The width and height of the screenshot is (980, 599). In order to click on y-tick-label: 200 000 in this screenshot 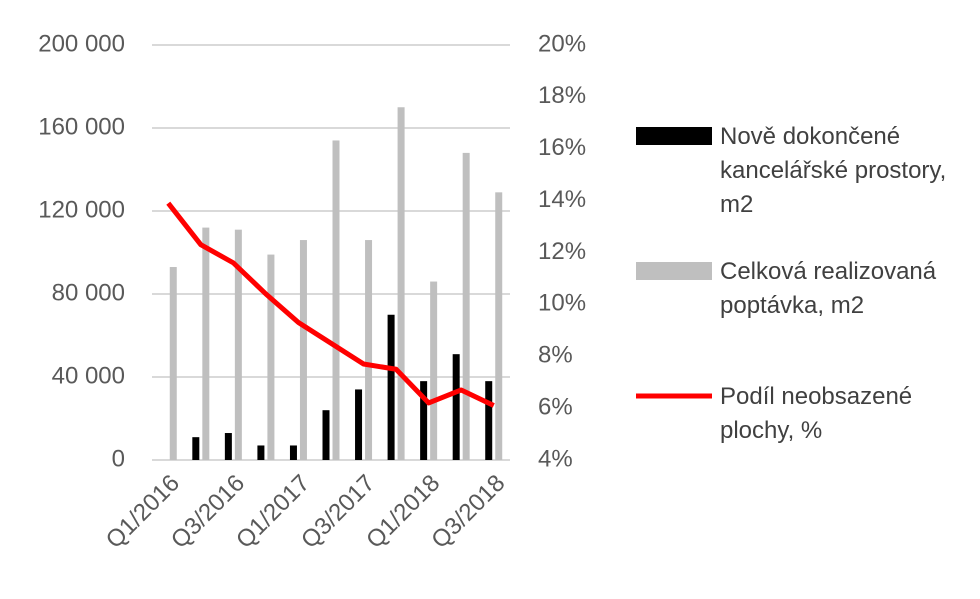, I will do `click(81, 43)`.